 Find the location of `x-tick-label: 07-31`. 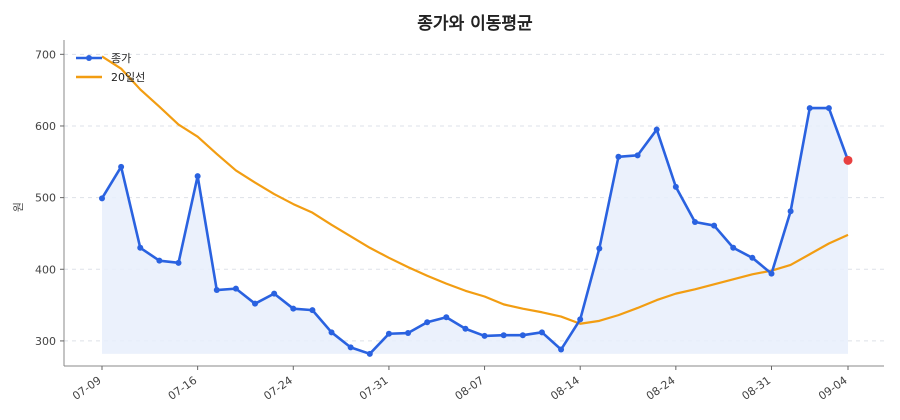

x-tick-label: 07-31 is located at coordinates (374, 388).